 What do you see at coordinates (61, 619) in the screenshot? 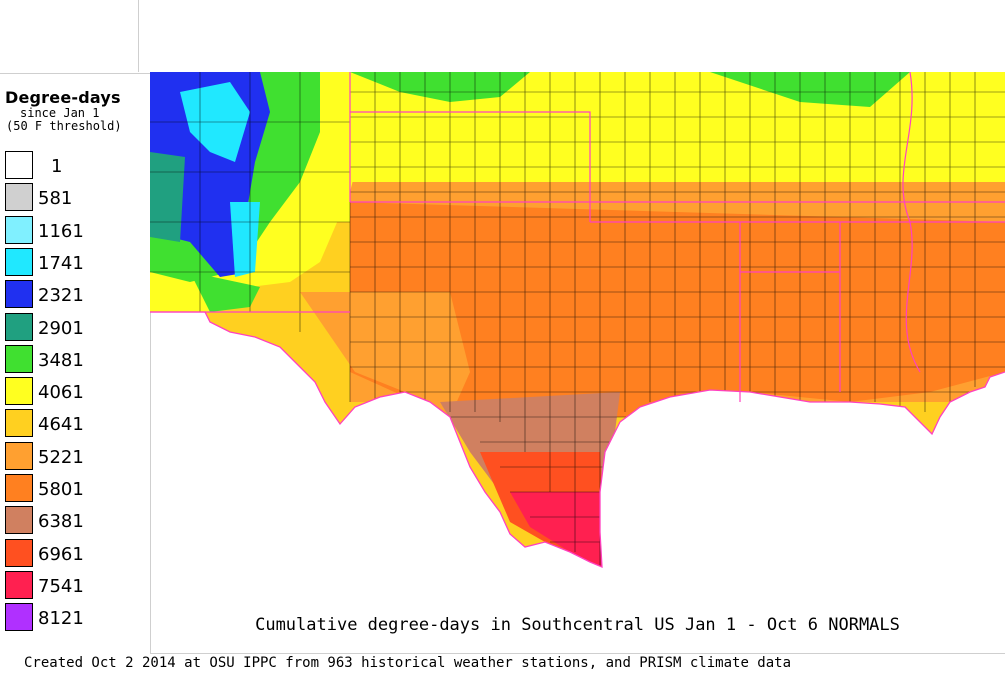
I see `legend-label: 8121` at bounding box center [61, 619].